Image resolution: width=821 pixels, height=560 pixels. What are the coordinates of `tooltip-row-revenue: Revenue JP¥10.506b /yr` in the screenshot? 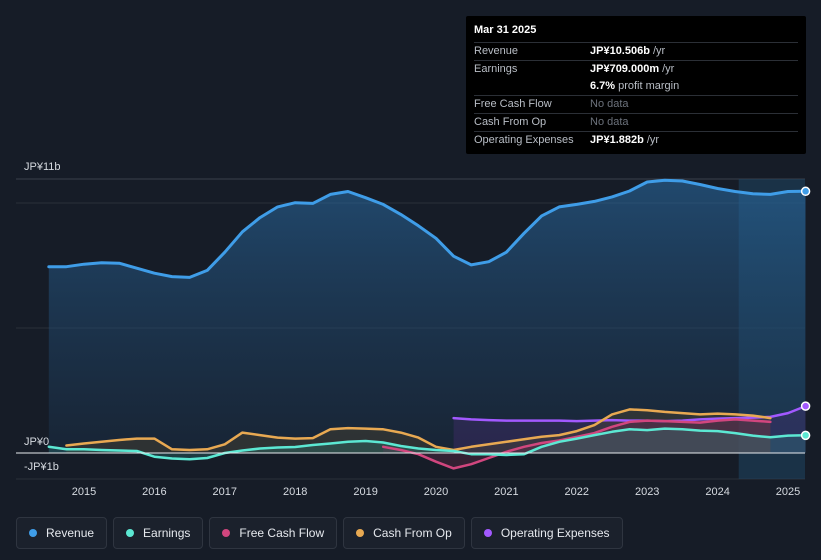 It's located at (636, 51).